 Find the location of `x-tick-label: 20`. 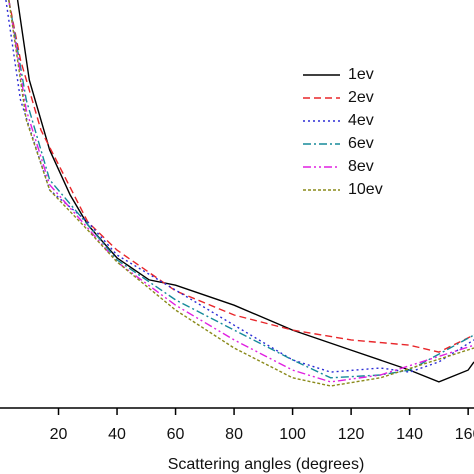

x-tick-label: 20 is located at coordinates (59, 434).